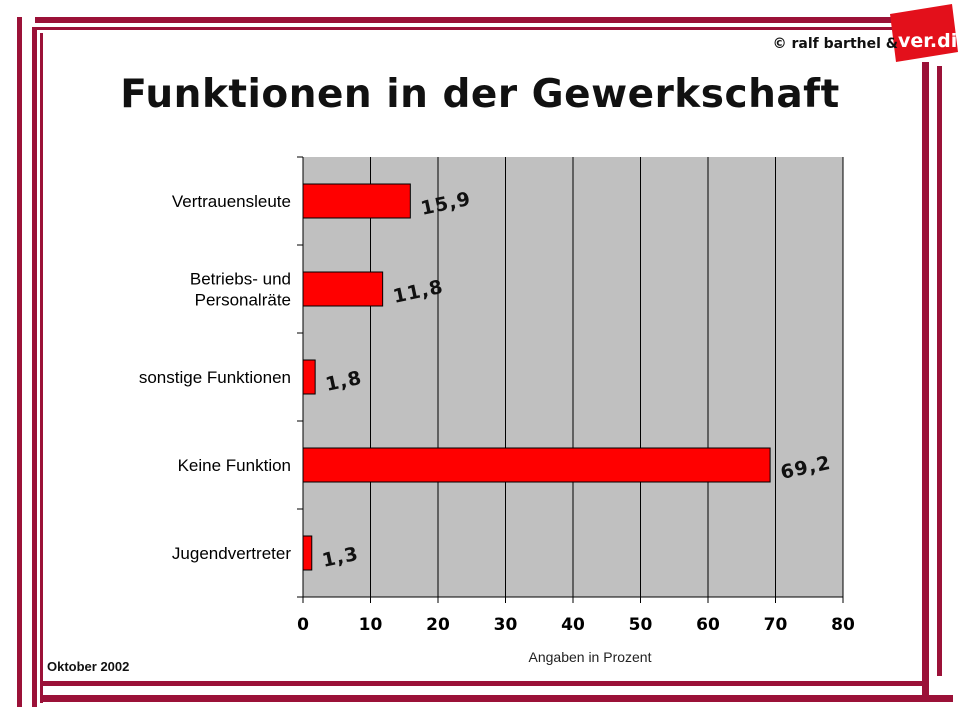 The height and width of the screenshot is (720, 960). Describe the element at coordinates (438, 625) in the screenshot. I see `x-tick-label: 20` at that location.